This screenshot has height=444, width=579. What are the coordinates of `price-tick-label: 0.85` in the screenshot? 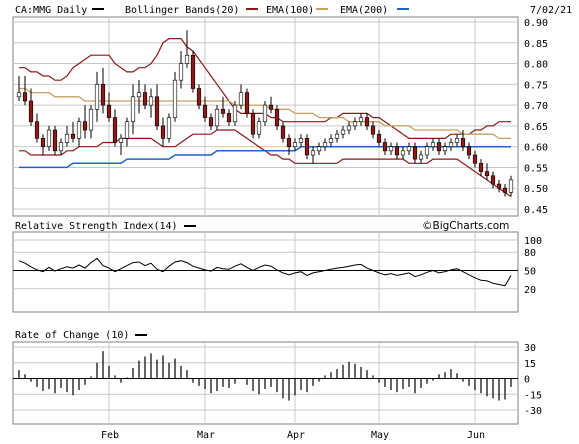 It's located at (536, 44).